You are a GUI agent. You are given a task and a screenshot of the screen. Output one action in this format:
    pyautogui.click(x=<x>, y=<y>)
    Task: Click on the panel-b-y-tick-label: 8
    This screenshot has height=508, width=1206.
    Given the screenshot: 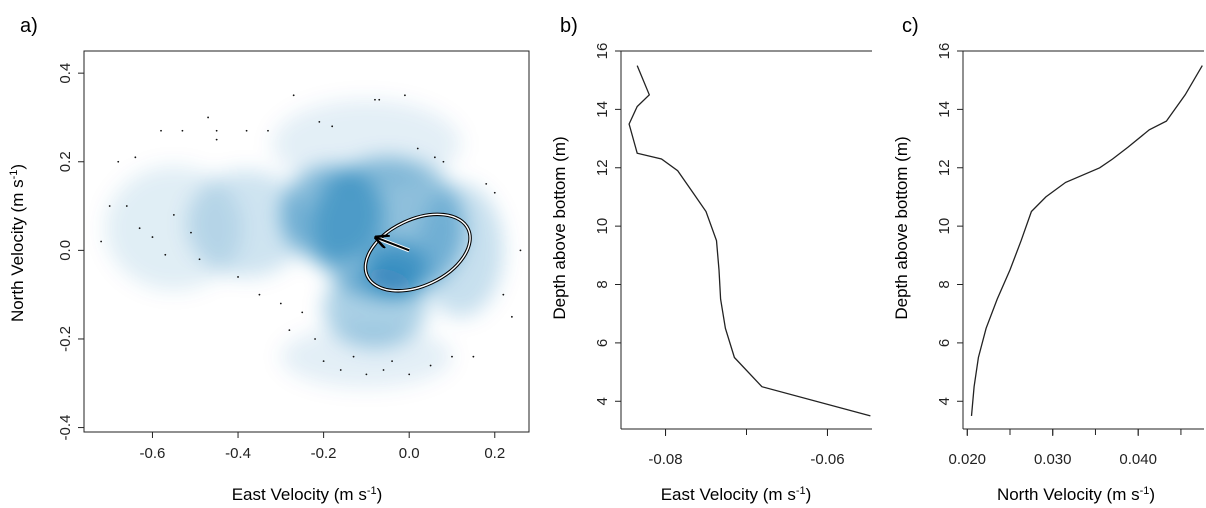 What is the action you would take?
    pyautogui.click(x=602, y=284)
    